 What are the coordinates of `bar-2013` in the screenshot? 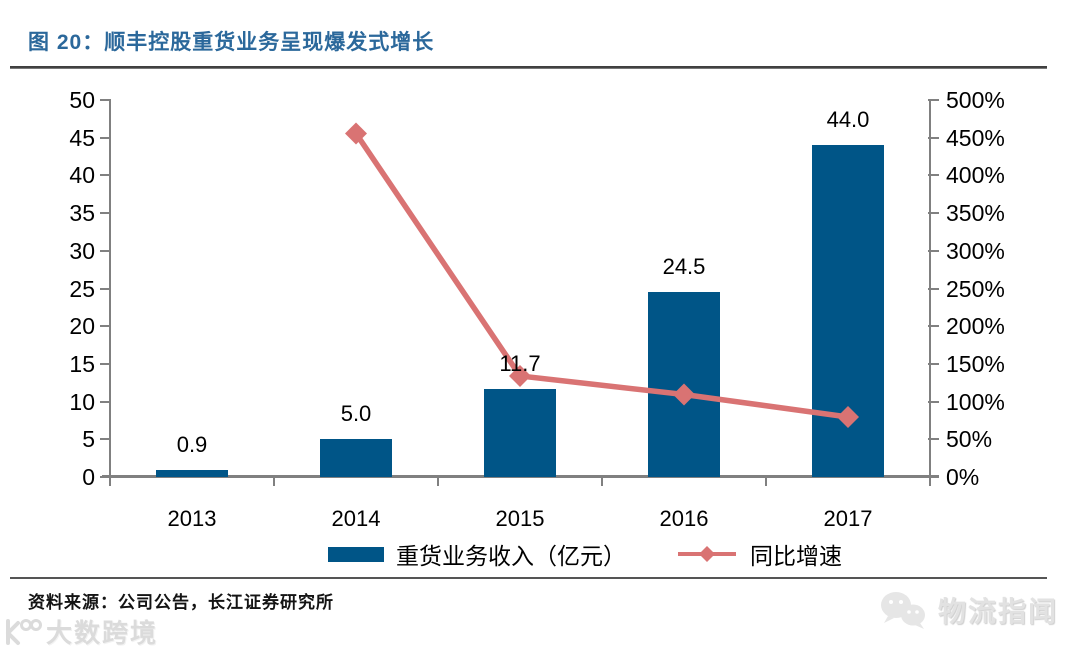 It's located at (192, 473).